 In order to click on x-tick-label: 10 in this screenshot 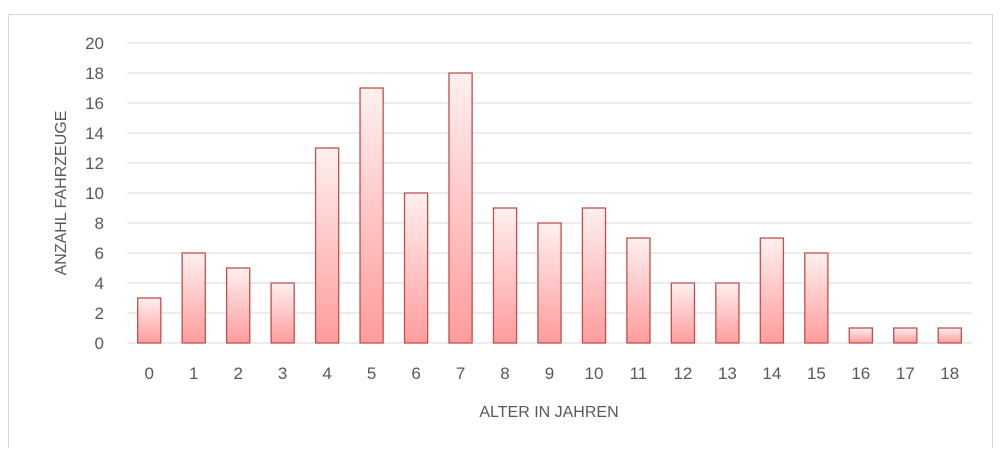, I will do `click(594, 373)`.